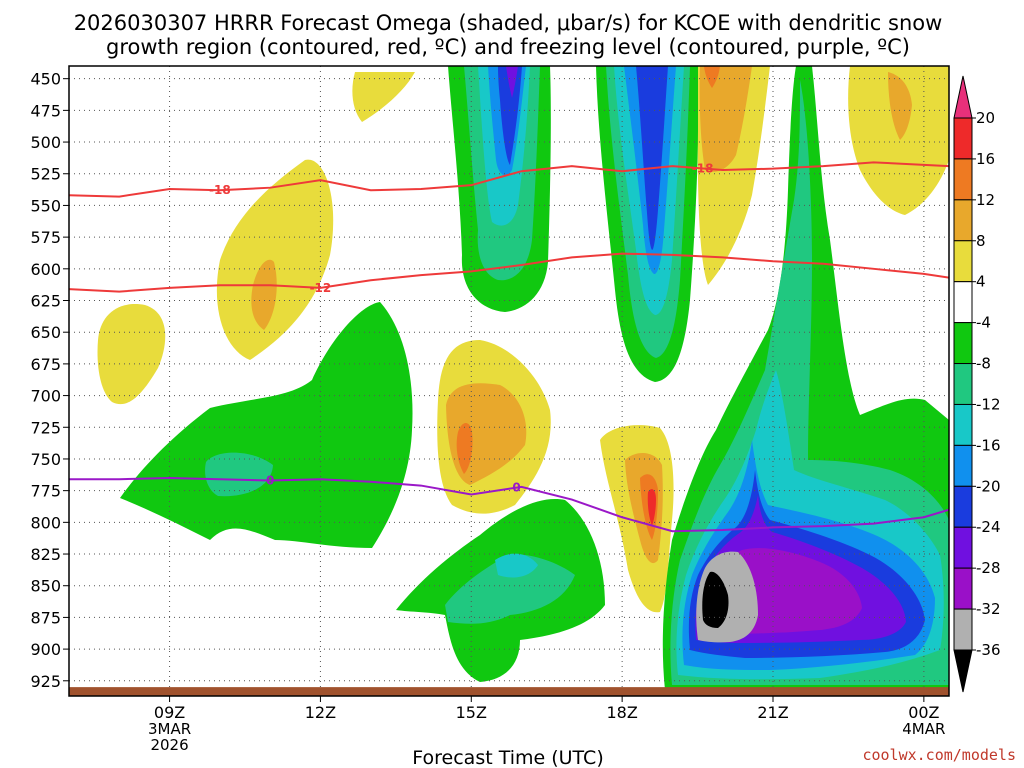  What do you see at coordinates (45, 237) in the screenshot?
I see `pressure-tick-label: 575` at bounding box center [45, 237].